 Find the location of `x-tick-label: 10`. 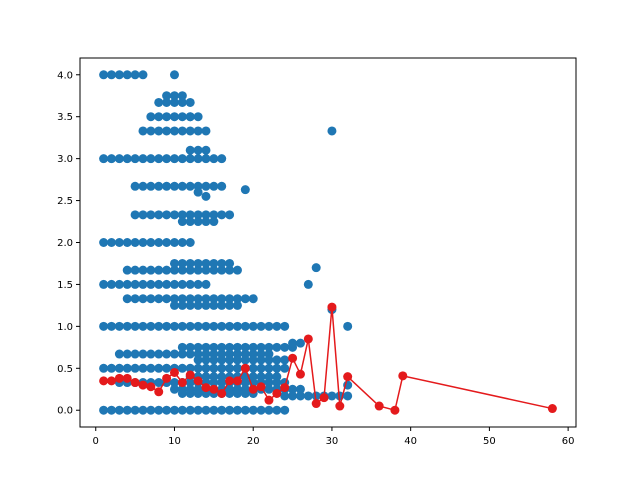

x-tick-label: 10 is located at coordinates (174, 441).